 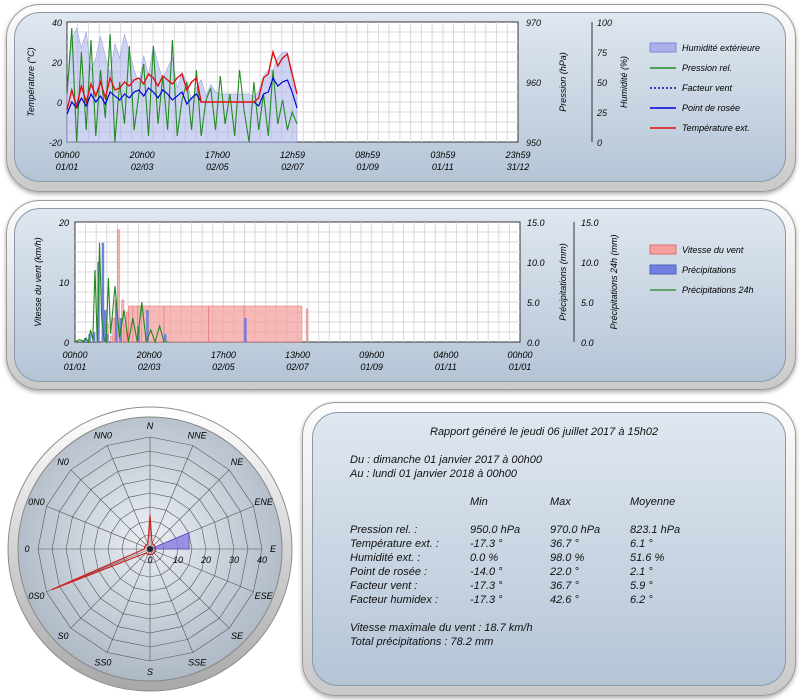 I want to click on rose-direction-label: S, so click(x=150, y=672).